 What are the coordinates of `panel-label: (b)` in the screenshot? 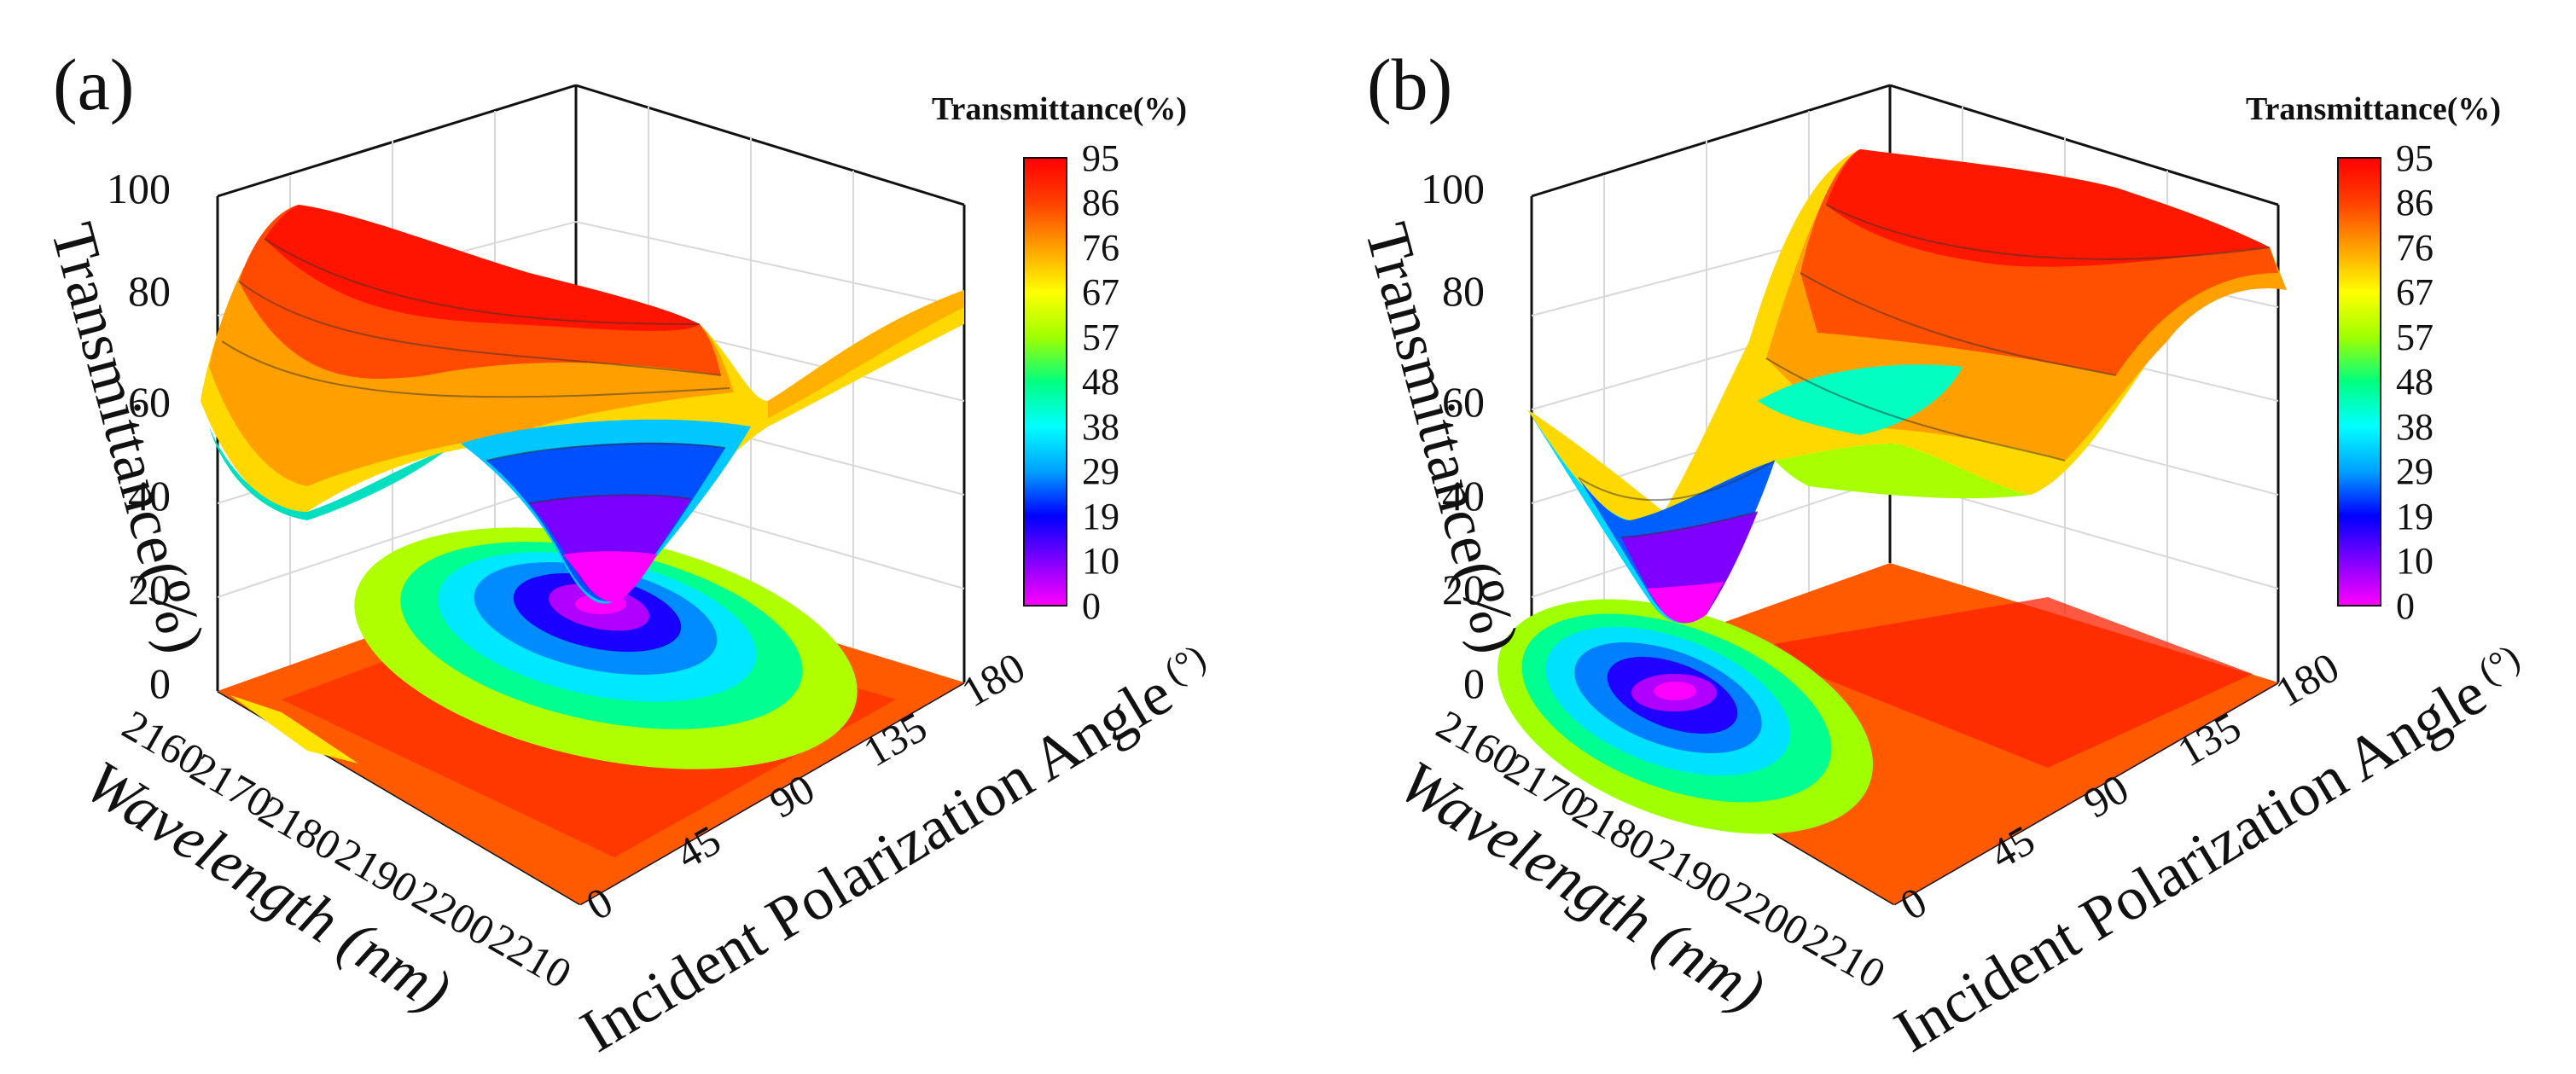 It's located at (1409, 84).